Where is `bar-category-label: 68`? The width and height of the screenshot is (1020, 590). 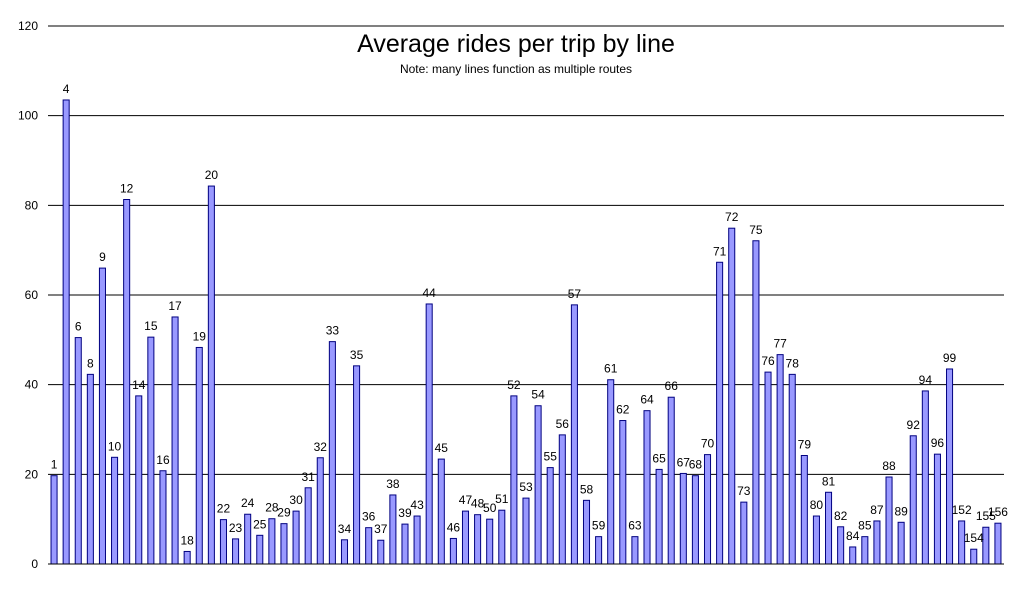
bar-category-label: 68 is located at coordinates (696, 465).